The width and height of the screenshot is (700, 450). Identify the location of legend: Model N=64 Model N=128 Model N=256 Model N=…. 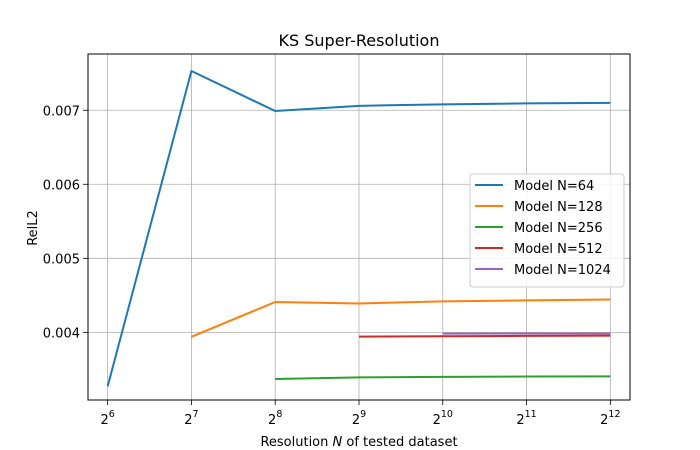
(547, 230).